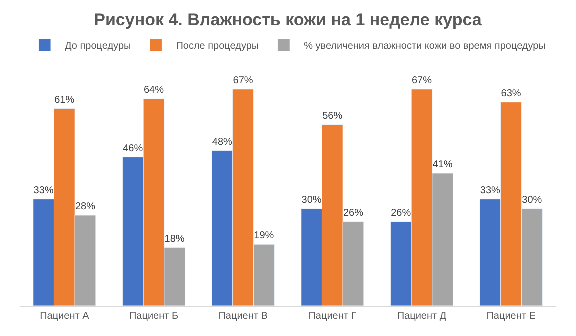 The width and height of the screenshot is (576, 336). What do you see at coordinates (442, 164) in the screenshot?
I see `data-label: 41%` at bounding box center [442, 164].